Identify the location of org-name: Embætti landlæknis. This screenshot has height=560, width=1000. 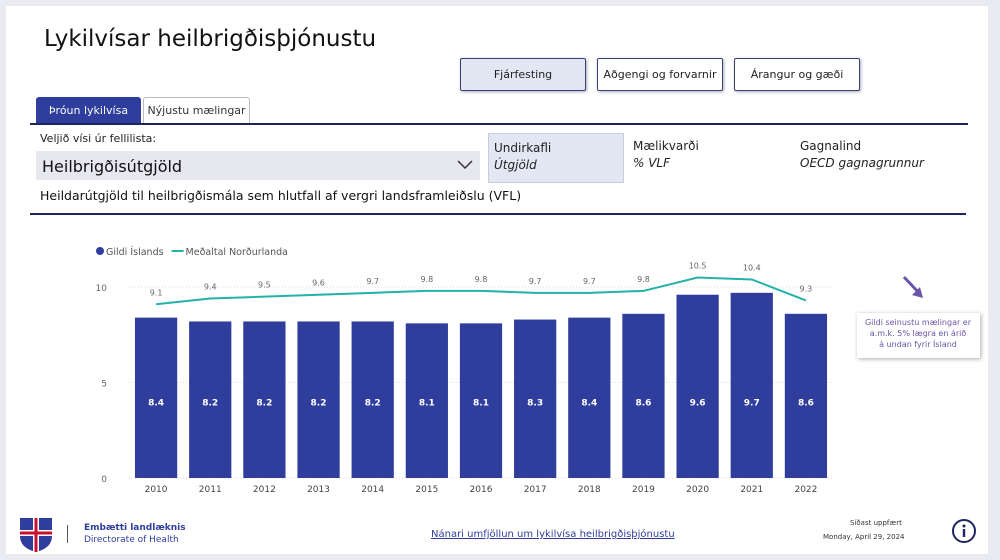
(135, 528).